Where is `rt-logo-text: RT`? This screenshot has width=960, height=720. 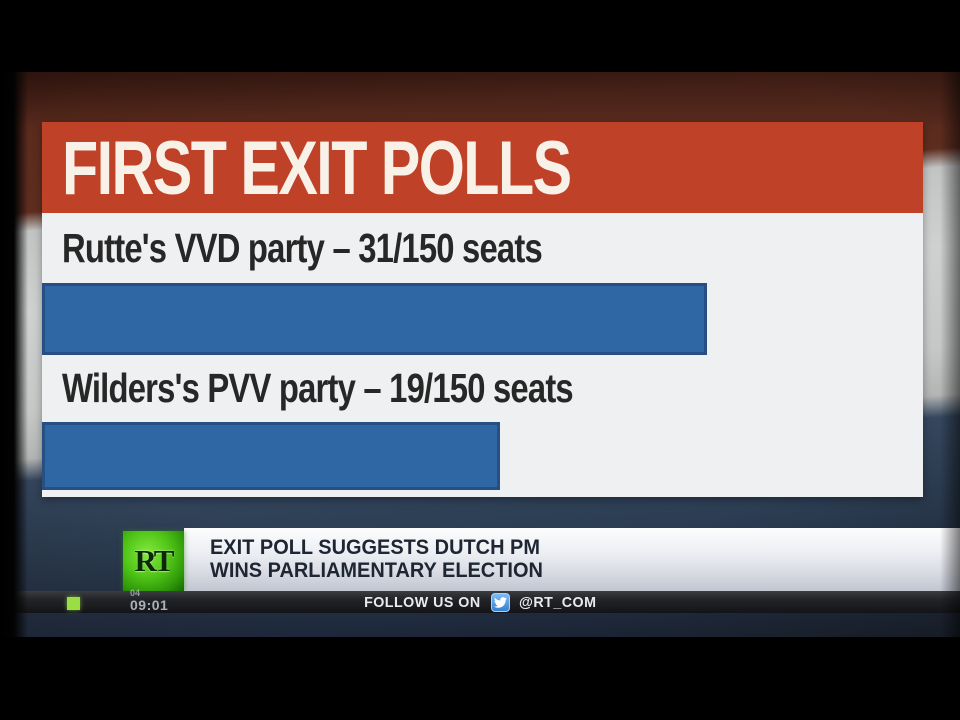
rt-logo-text: RT is located at coordinates (154, 560).